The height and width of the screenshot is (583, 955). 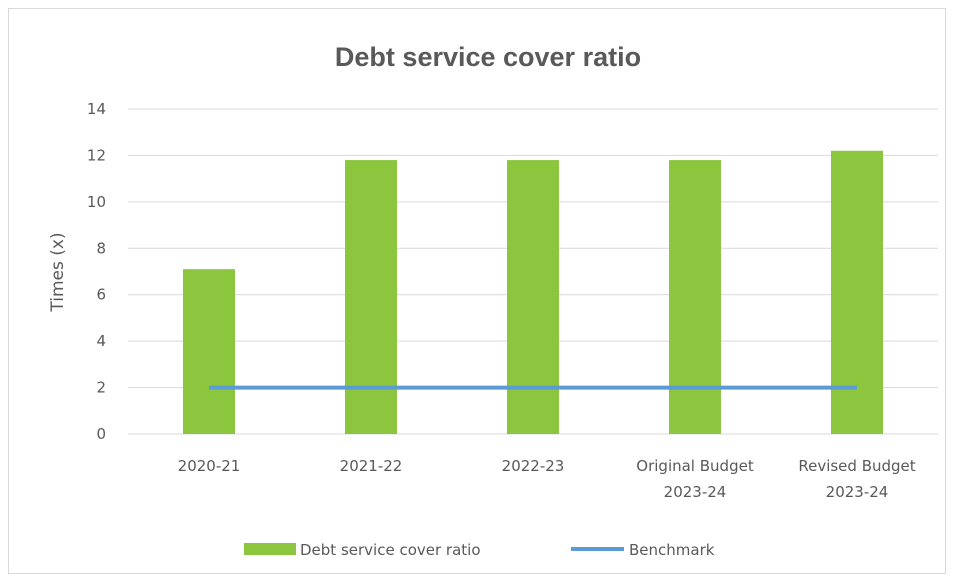 What do you see at coordinates (101, 434) in the screenshot?
I see `y-tick-label: 0` at bounding box center [101, 434].